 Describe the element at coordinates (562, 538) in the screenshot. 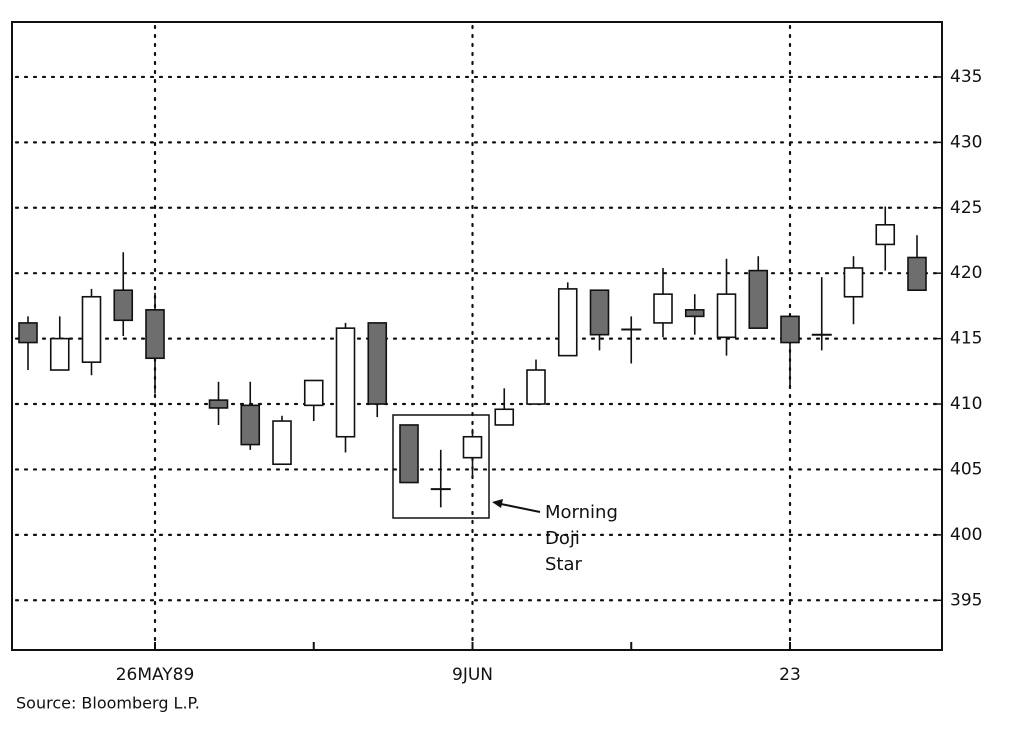

I see `annotation: Doji` at that location.